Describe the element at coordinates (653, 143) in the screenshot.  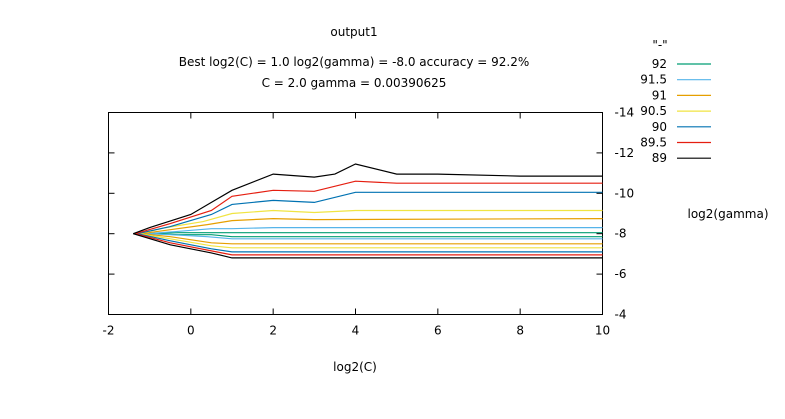
I see `legend-label: 89.5` at that location.